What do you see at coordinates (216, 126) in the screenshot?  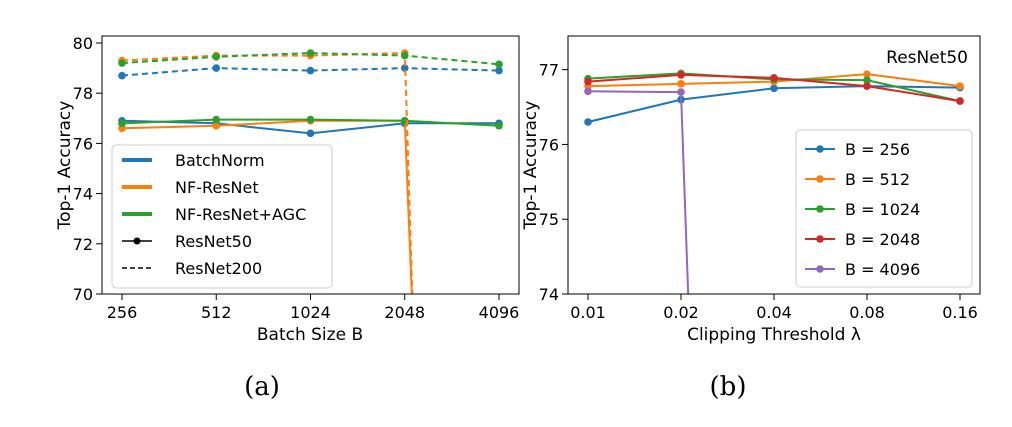 I see `data-point-nf-resnet-resnet50` at bounding box center [216, 126].